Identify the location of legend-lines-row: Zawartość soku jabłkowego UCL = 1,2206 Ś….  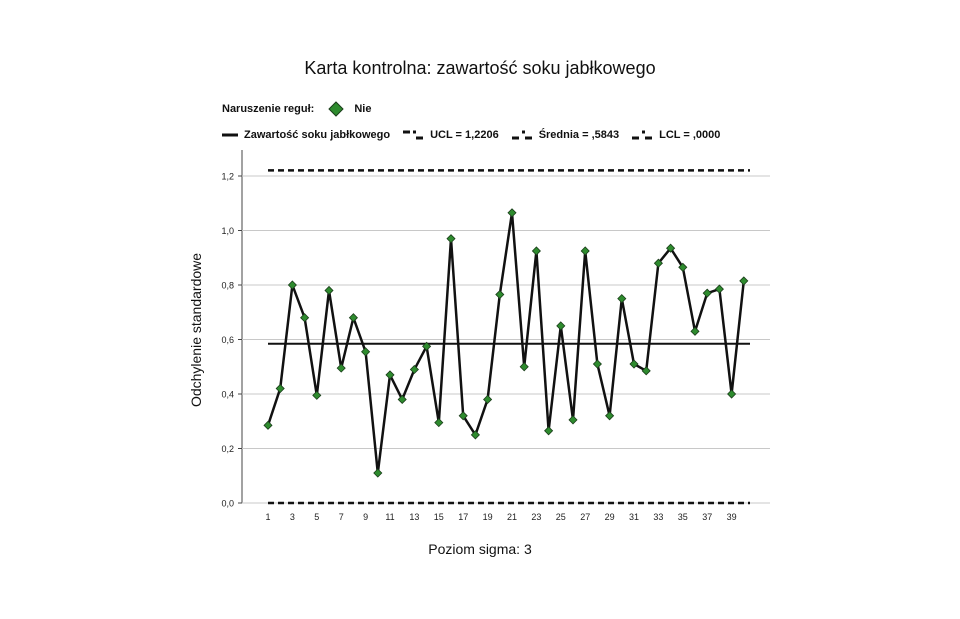
(471, 135).